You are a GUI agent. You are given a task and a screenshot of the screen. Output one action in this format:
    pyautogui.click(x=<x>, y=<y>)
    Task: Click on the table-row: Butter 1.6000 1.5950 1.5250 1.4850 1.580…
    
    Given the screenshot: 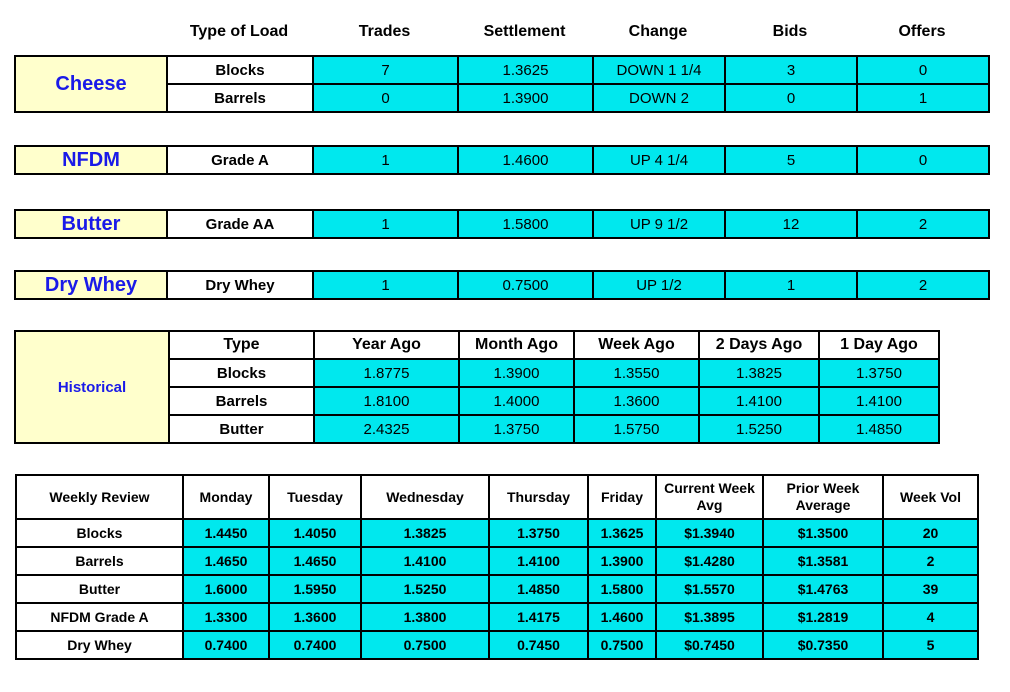 What is the action you would take?
    pyautogui.click(x=497, y=589)
    